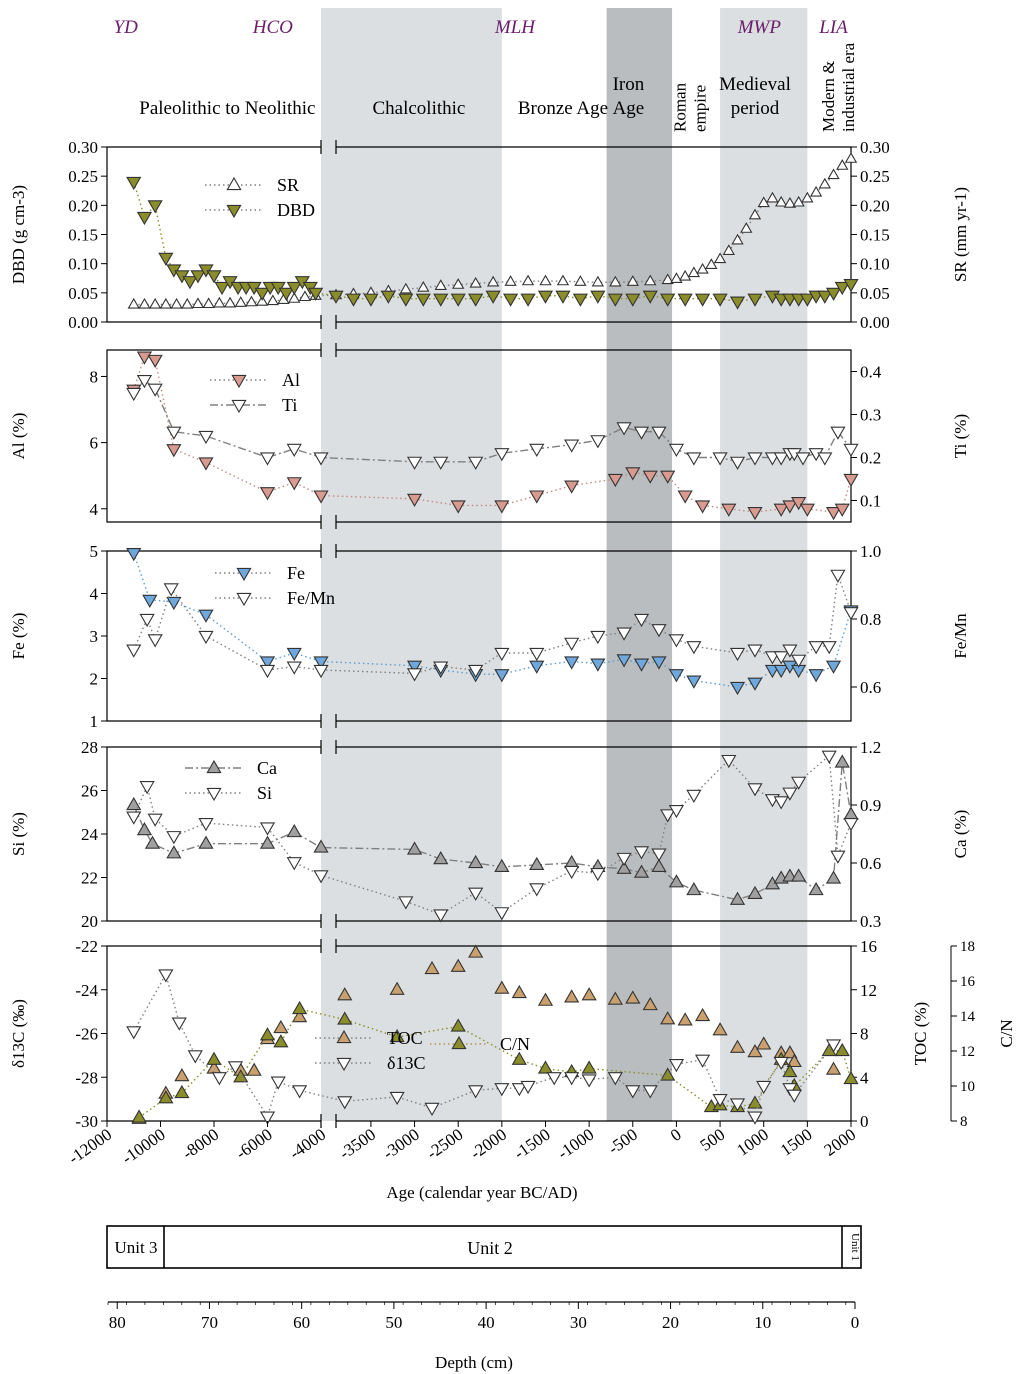 The width and height of the screenshot is (1025, 1374). I want to click on unit-column-frame, so click(484, 1247).